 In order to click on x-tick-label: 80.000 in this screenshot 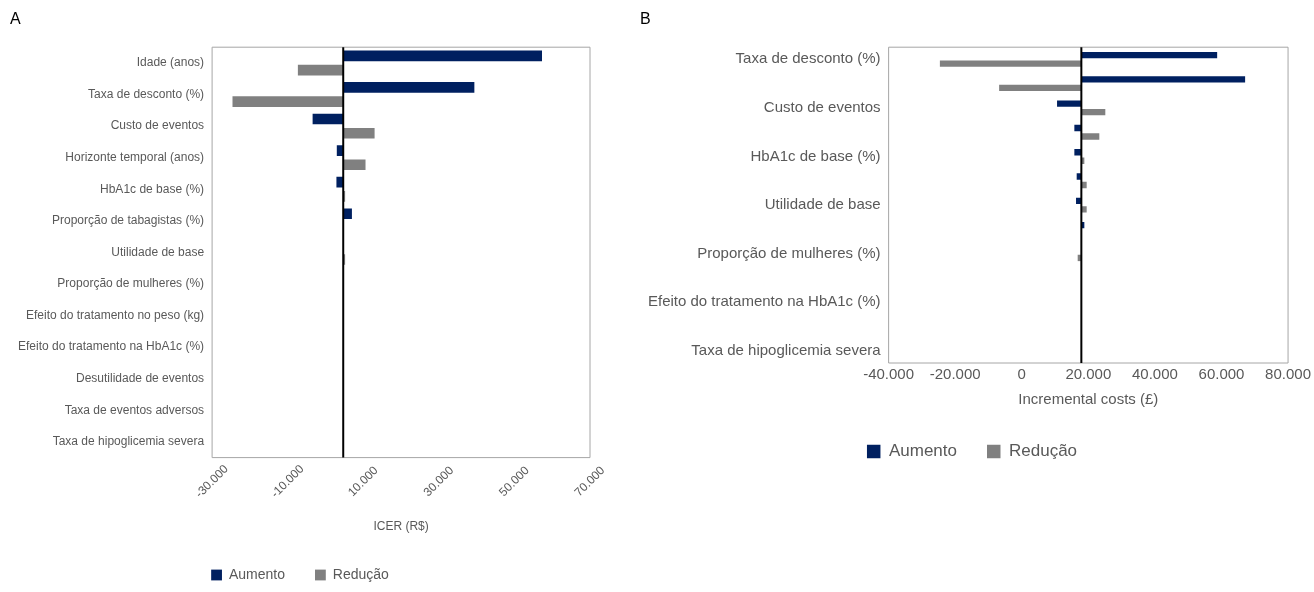, I will do `click(1288, 374)`.